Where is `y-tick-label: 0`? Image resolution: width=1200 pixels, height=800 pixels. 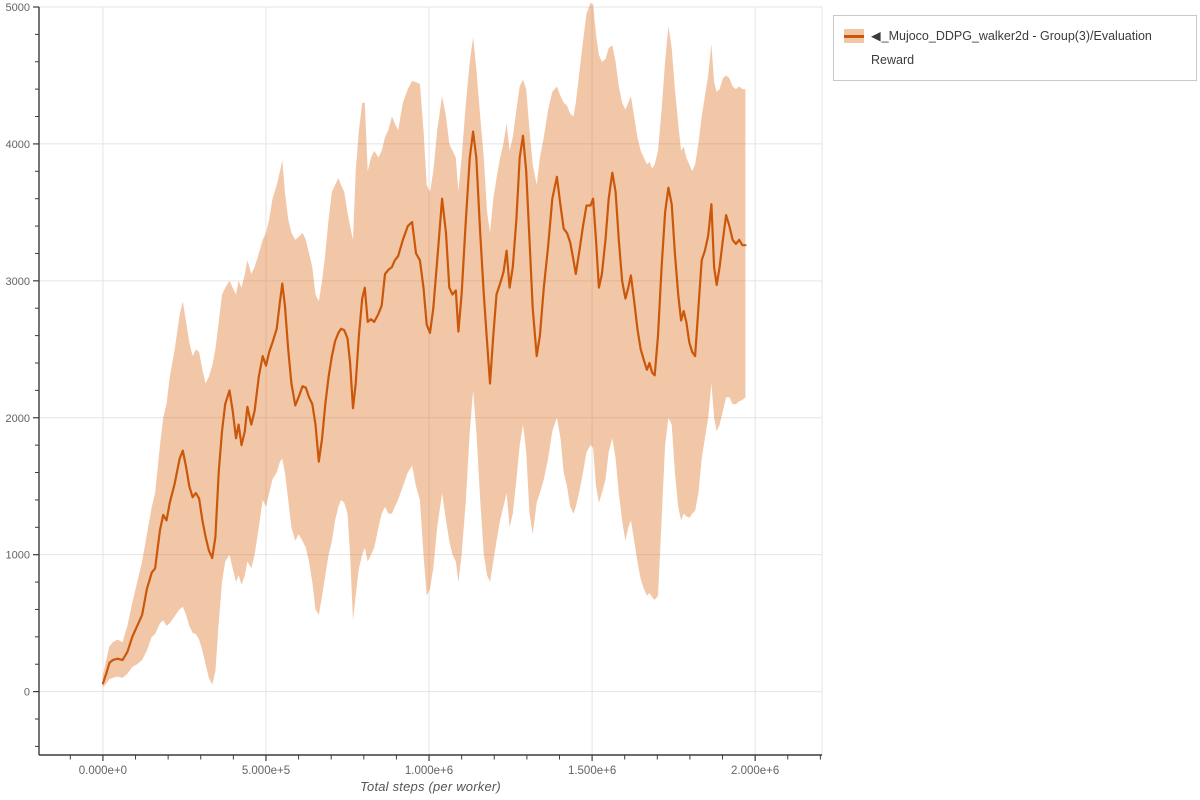 y-tick-label: 0 is located at coordinates (27, 693).